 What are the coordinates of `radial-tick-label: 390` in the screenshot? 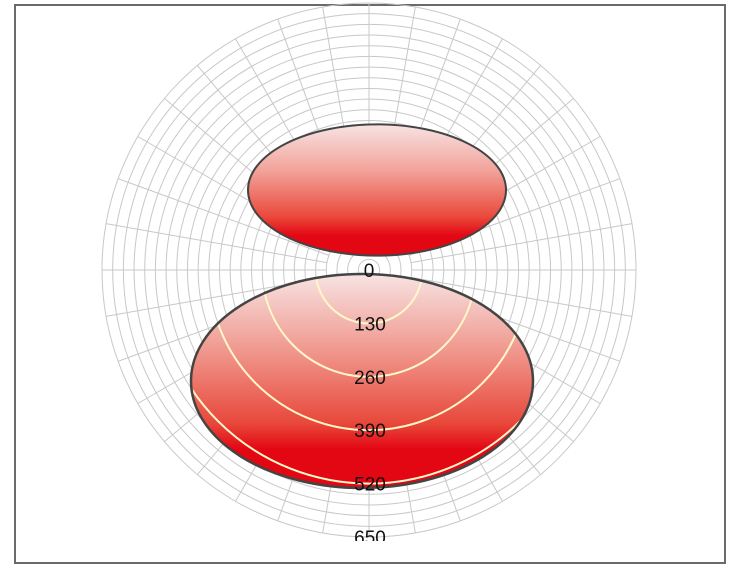 It's located at (370, 431).